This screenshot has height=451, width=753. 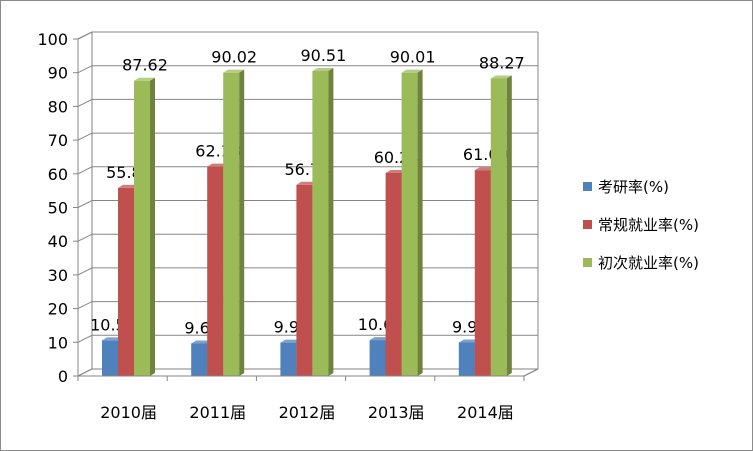 I want to click on y-tick-label: 80, so click(x=58, y=106).